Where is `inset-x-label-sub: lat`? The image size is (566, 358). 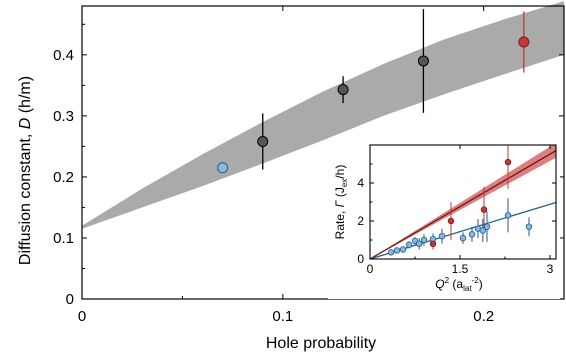 inset-x-label-sub: lat is located at coordinates (467, 288).